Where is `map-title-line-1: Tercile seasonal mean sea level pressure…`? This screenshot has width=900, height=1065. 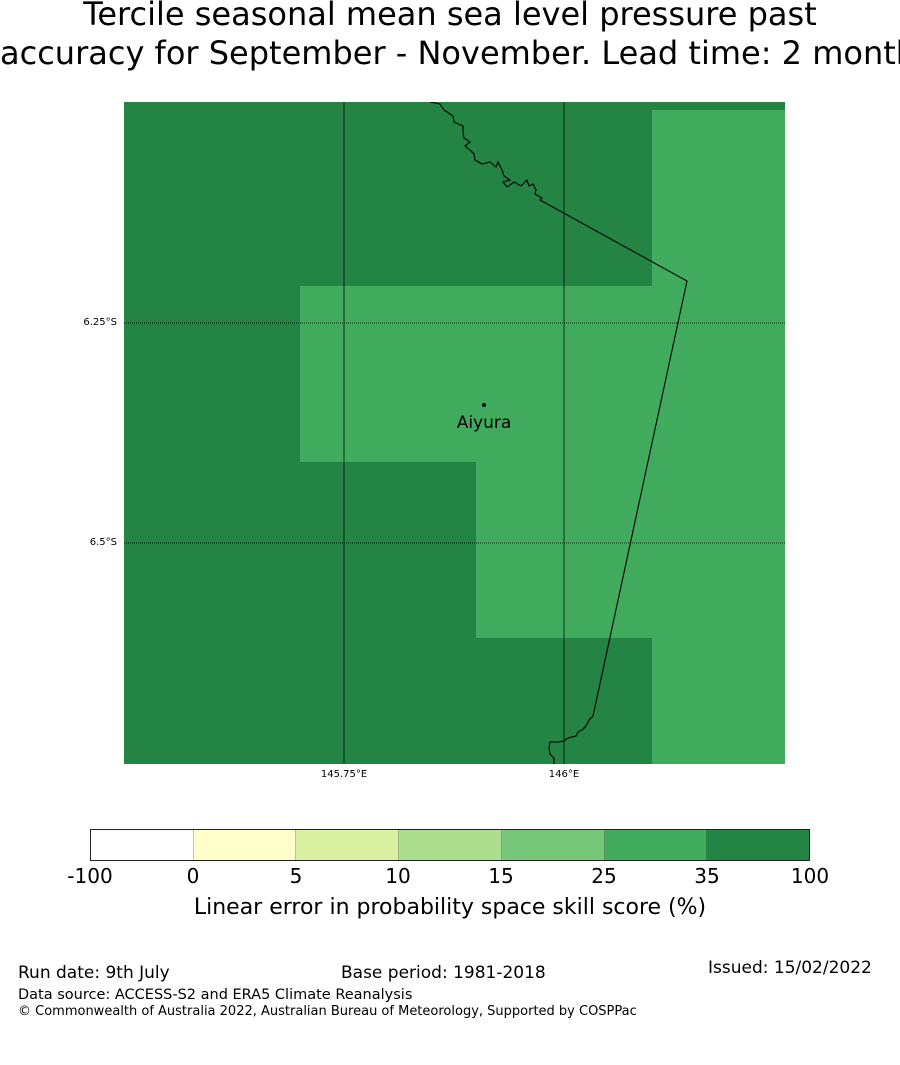 map-title-line-1: Tercile seasonal mean sea level pressure… is located at coordinates (450, 16).